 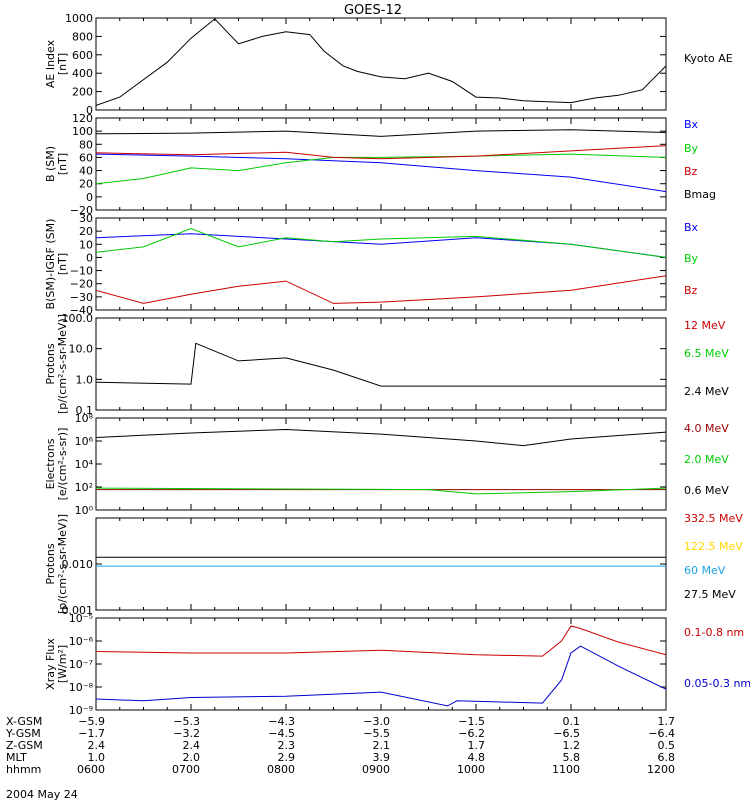 What do you see at coordinates (81, 664) in the screenshot?
I see `y-tick-label: 10⁻⁷` at bounding box center [81, 664].